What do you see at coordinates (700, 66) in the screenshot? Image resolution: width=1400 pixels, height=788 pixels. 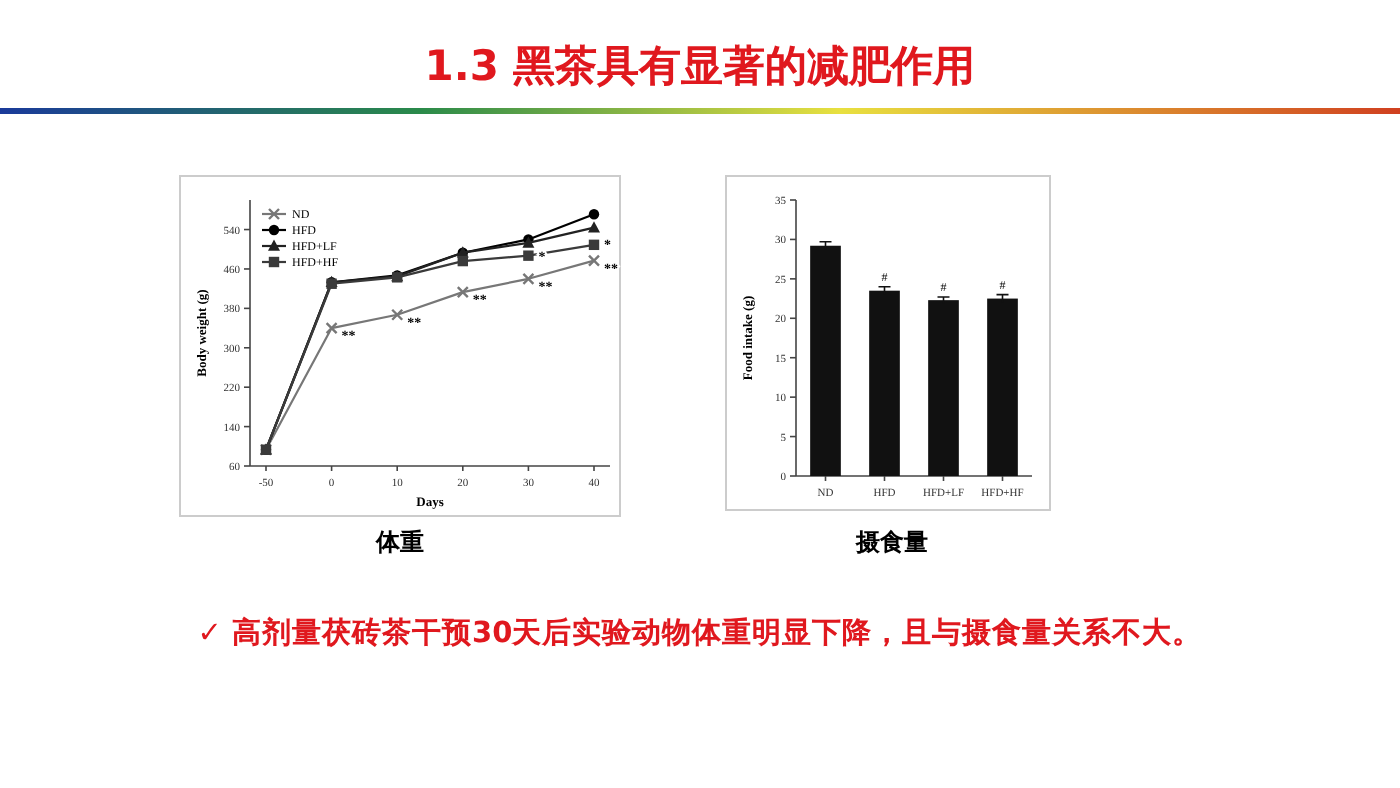 I see `text: 1.3 黑茶具有显著的减肥作用` at bounding box center [700, 66].